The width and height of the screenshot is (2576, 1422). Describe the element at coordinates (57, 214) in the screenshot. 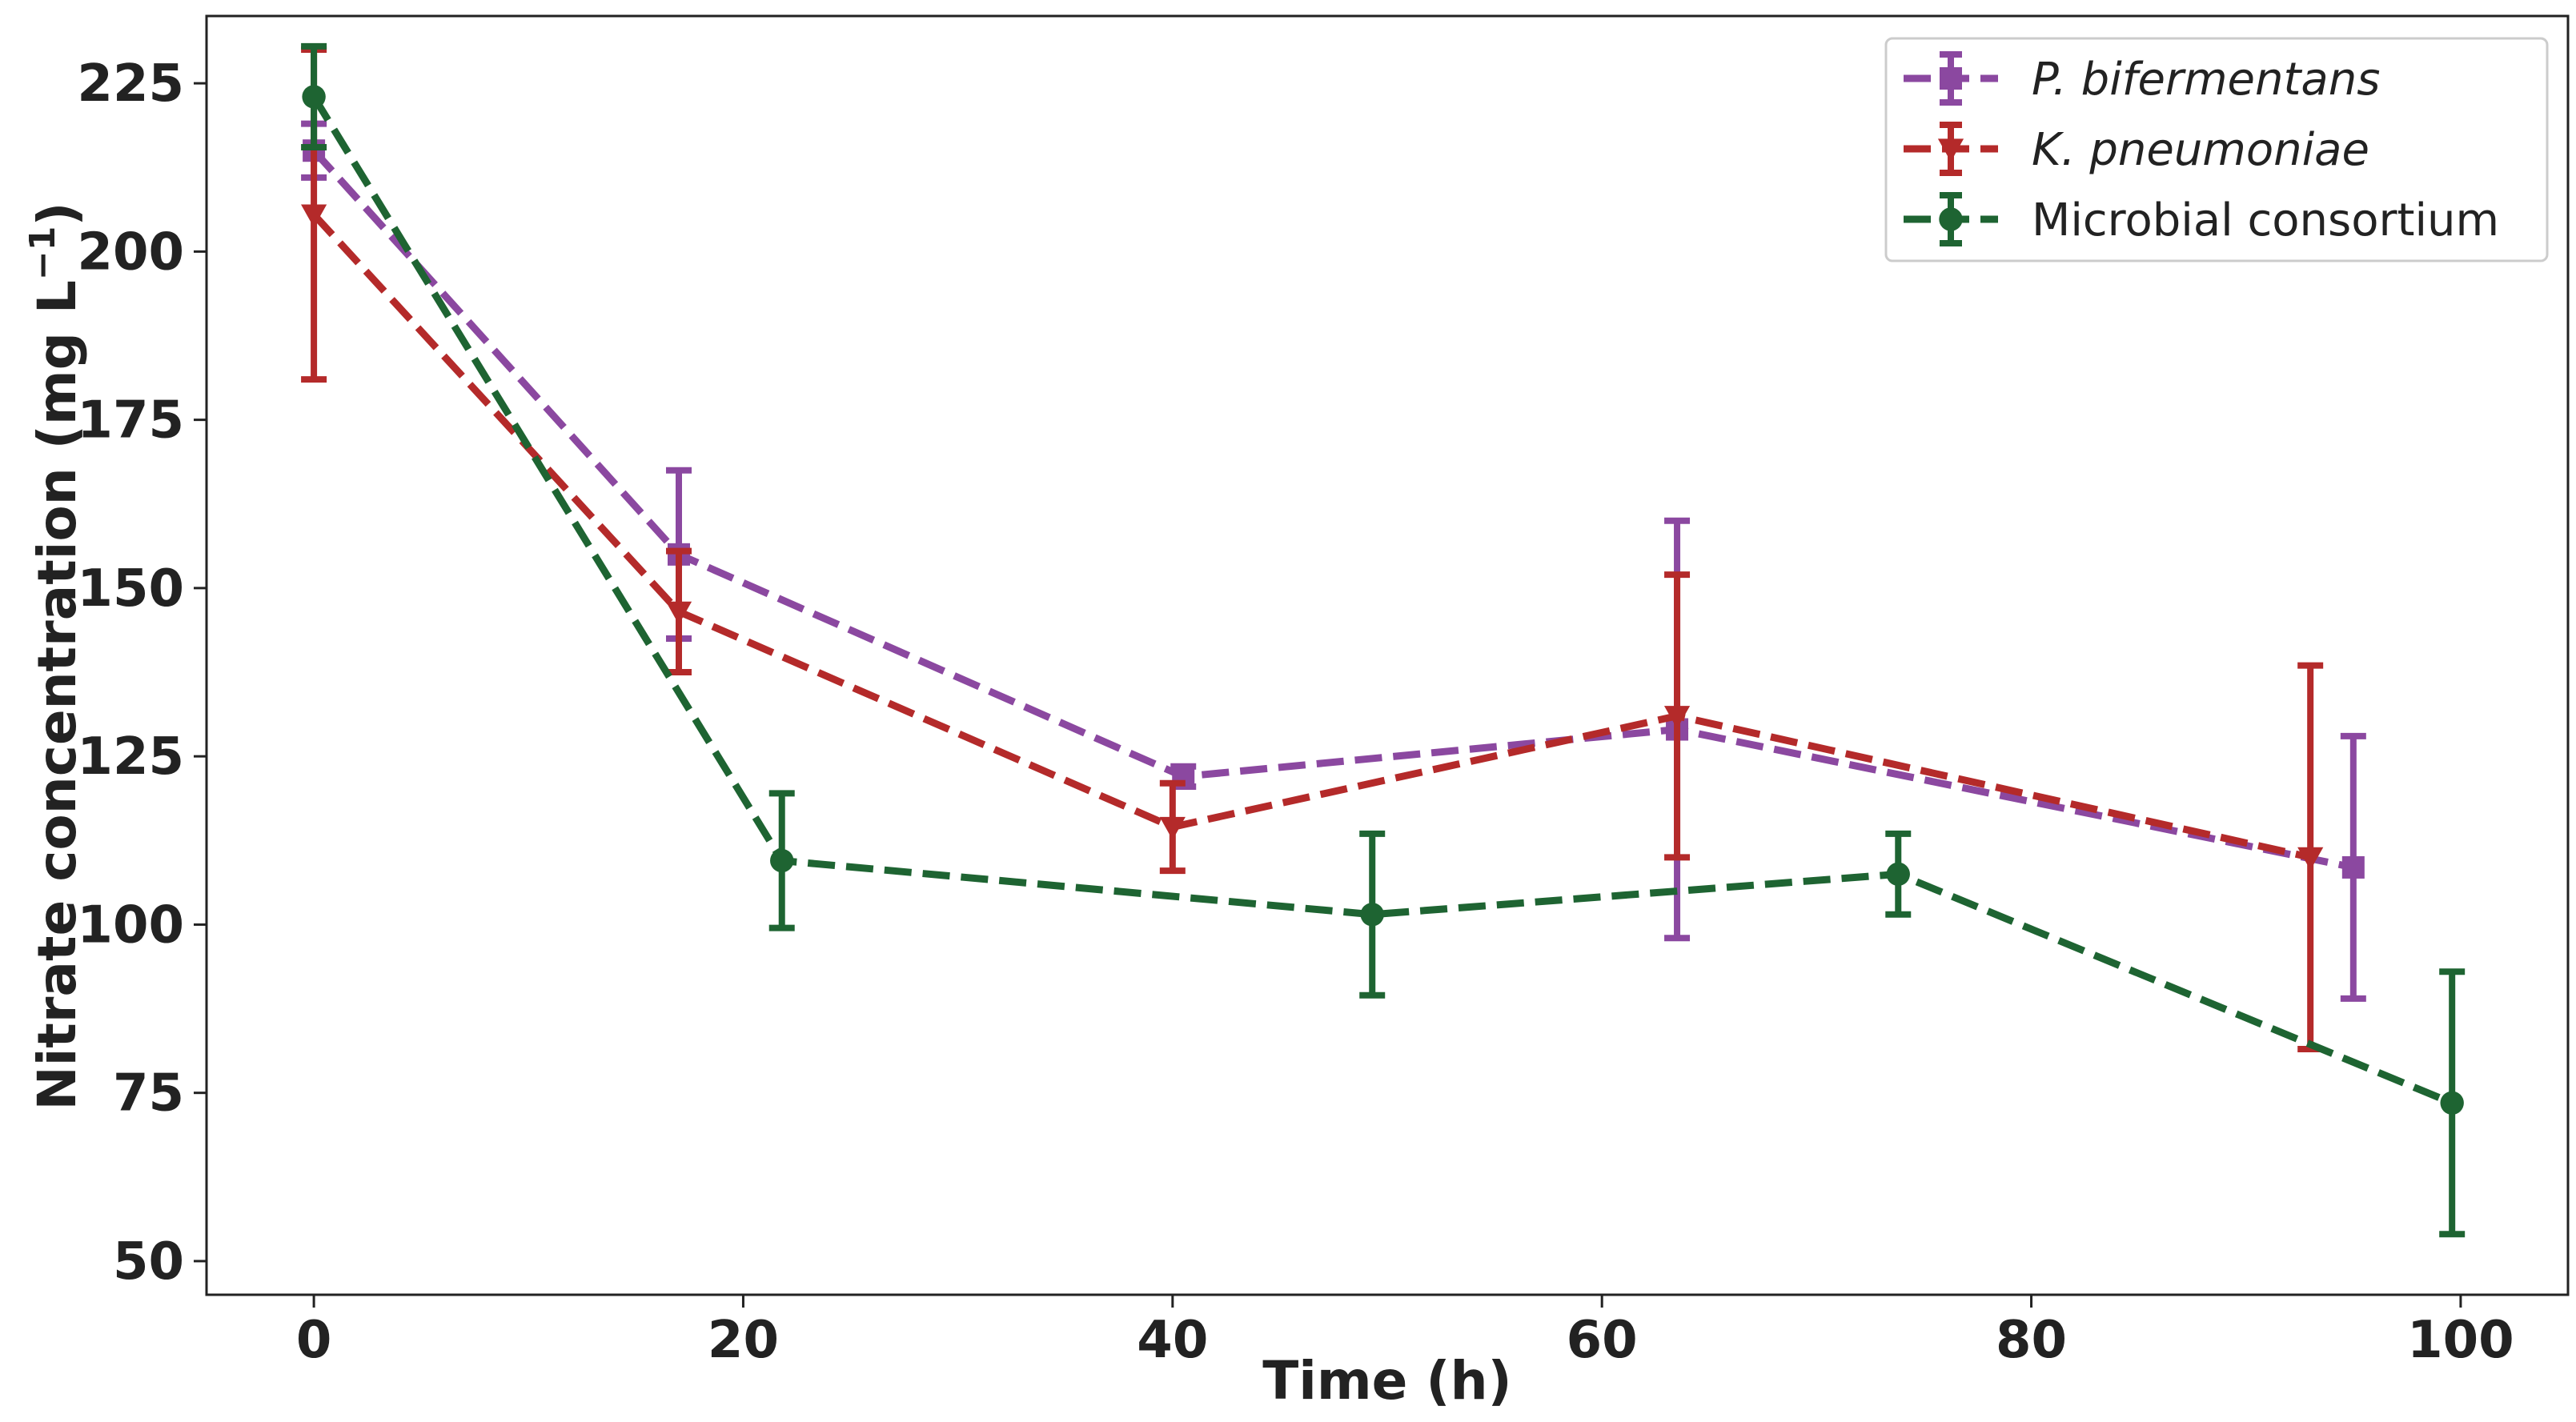

I see `y-axis-title-suffix: )` at that location.